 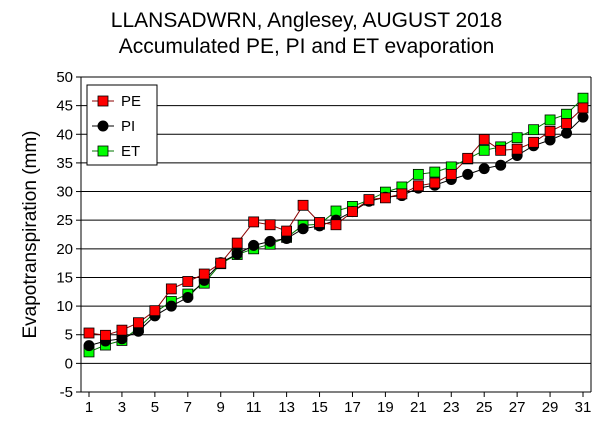 I want to click on y-tick-label: 40, so click(x=64, y=134).